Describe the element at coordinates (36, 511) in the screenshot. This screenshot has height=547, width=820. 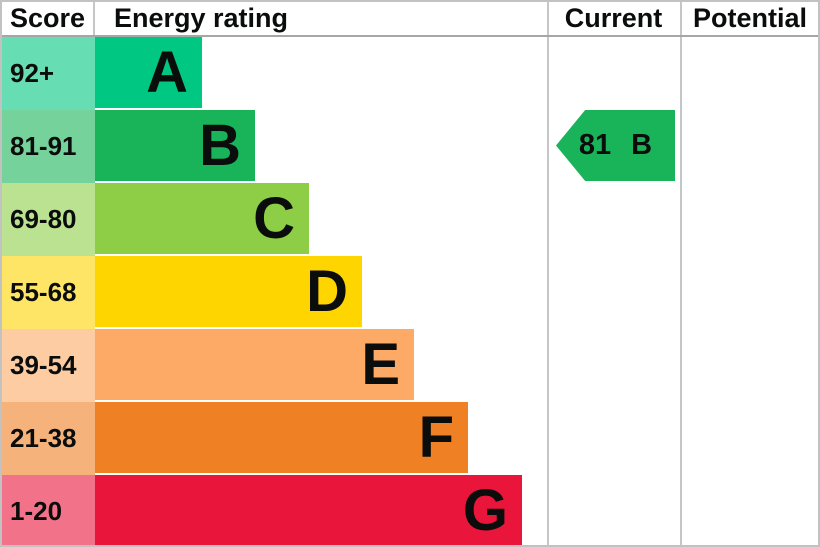
I see `score-range-label: 1-20` at that location.